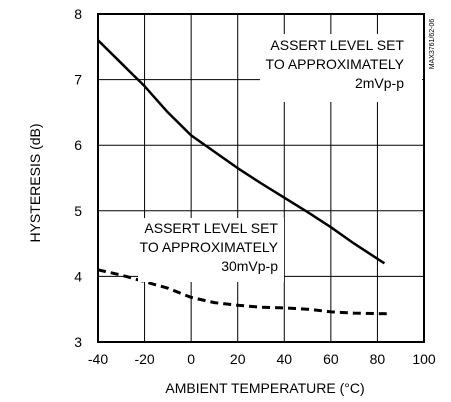 The height and width of the screenshot is (402, 451). I want to click on annotation-line: 2mVp-p, so click(379, 83).